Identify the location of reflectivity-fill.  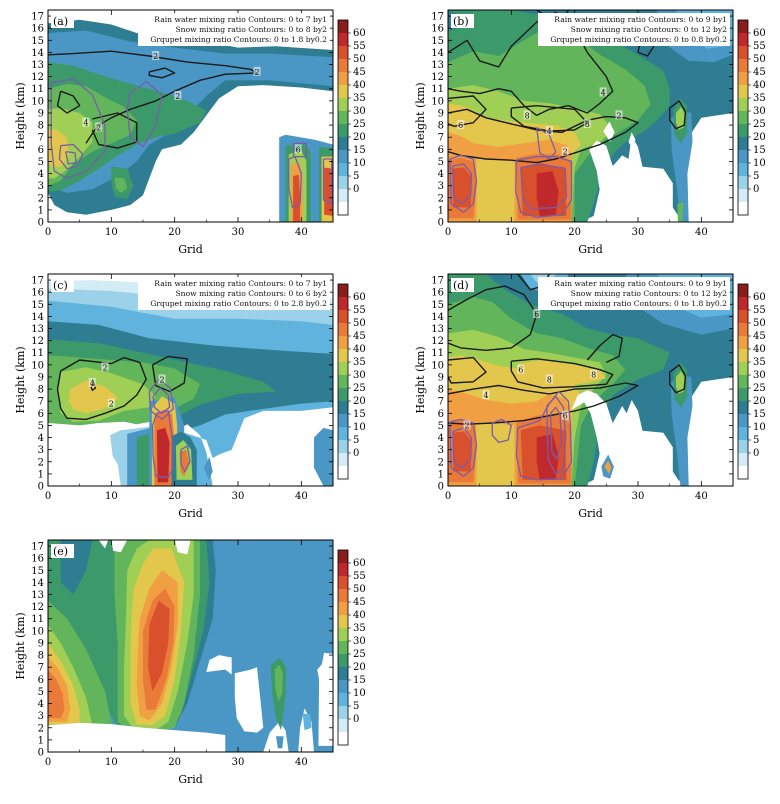
(190, 383).